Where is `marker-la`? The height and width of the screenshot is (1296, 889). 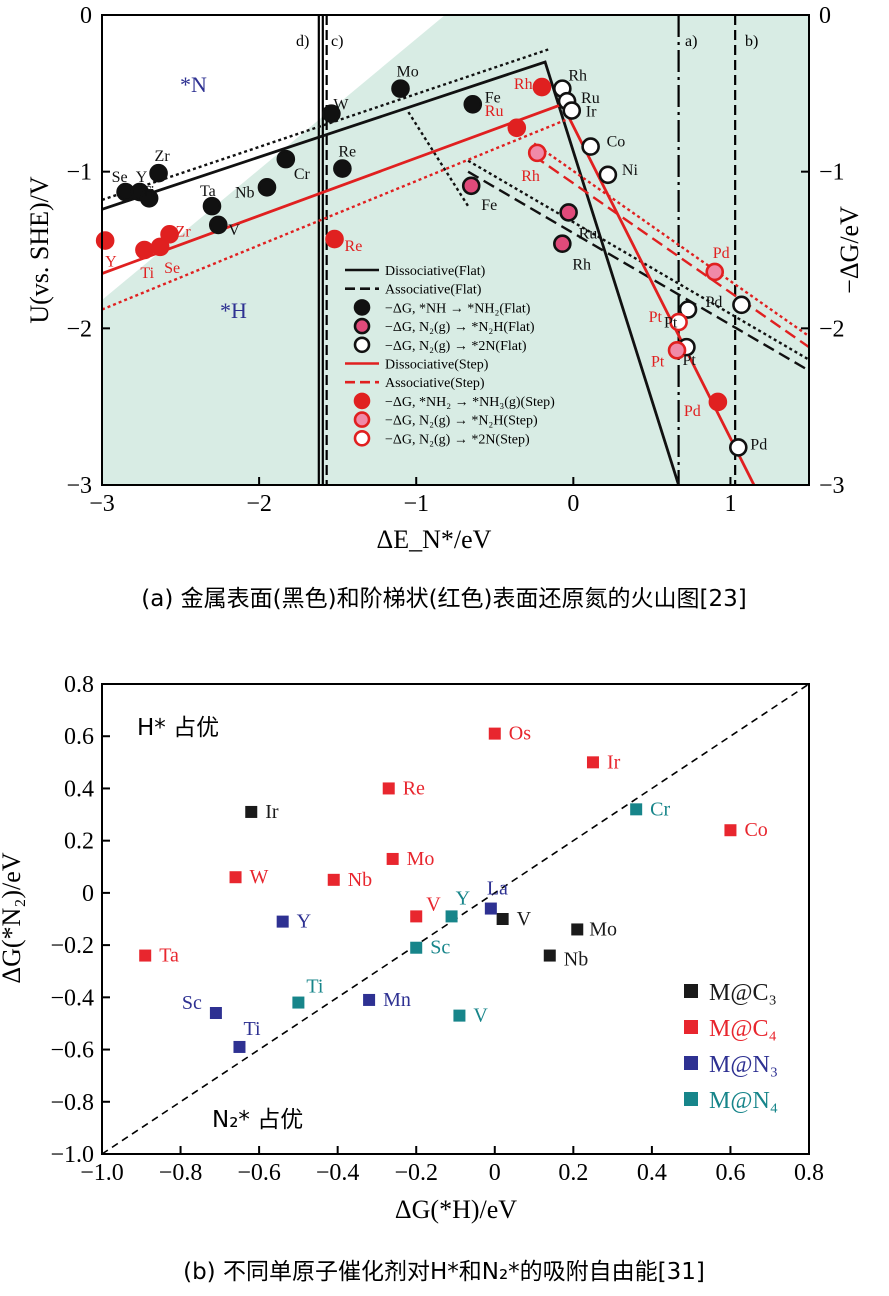
marker-la is located at coordinates (490, 908).